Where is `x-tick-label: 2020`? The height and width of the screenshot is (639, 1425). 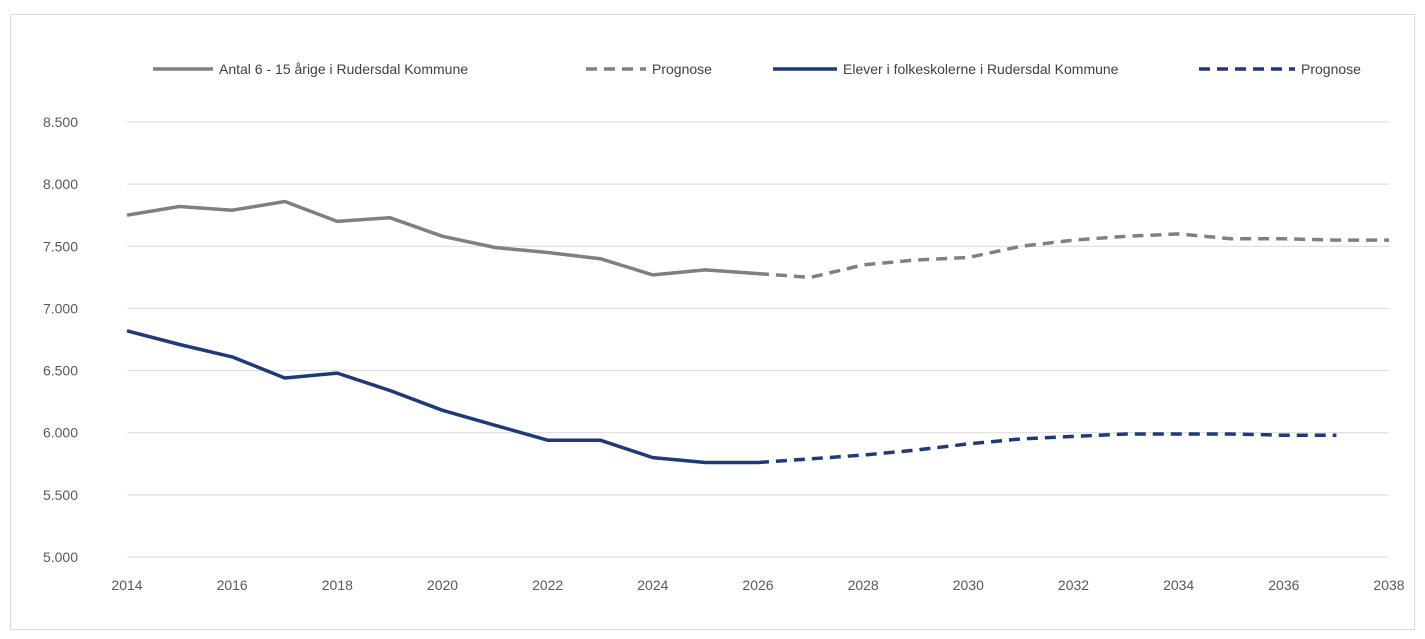
x-tick-label: 2020 is located at coordinates (442, 585).